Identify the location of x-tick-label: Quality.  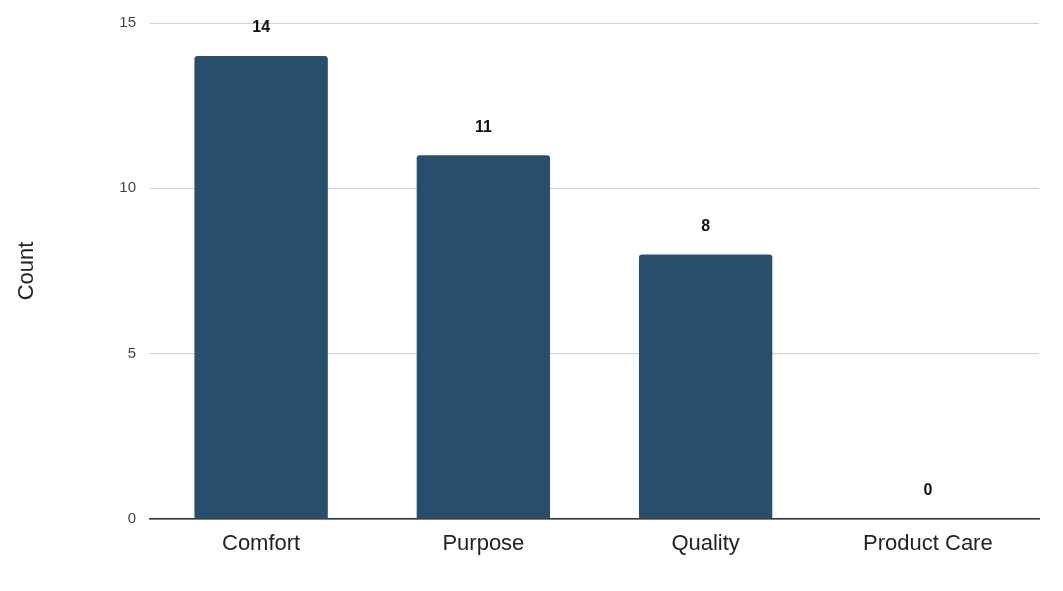
(705, 543).